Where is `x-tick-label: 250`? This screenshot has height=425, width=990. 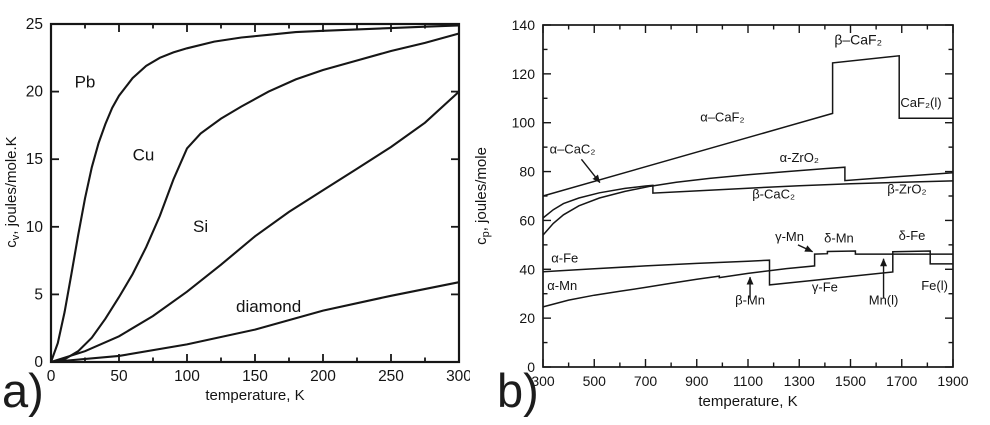
x-tick-label: 250 is located at coordinates (391, 376).